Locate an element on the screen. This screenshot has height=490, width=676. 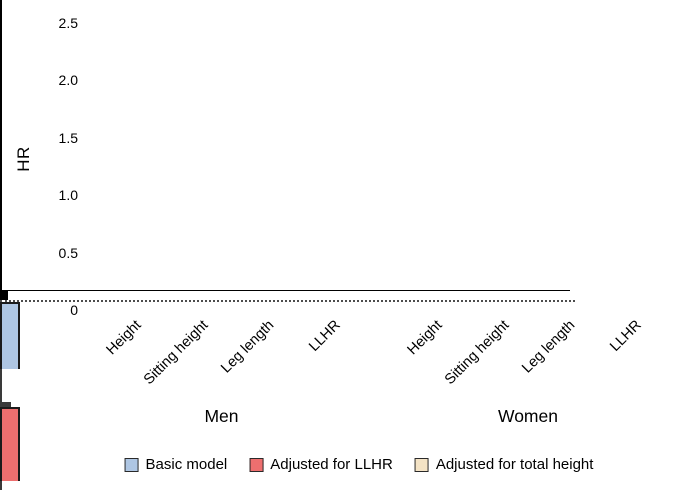
legend-item: Adjusted for total height is located at coordinates (504, 464).